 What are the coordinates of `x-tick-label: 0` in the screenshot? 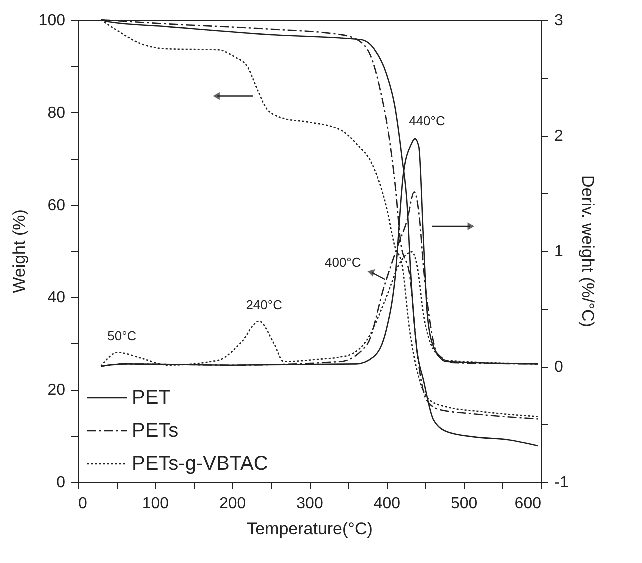 It's located at (83, 504).